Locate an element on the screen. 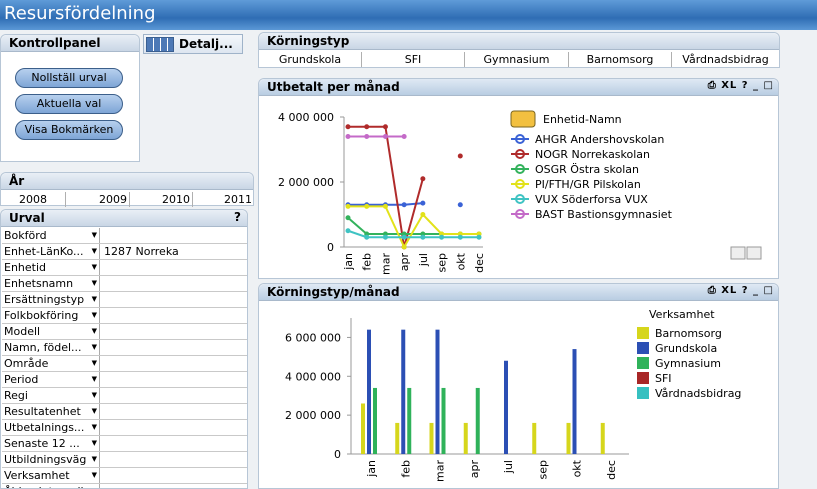 This screenshot has width=817, height=489. year-2009: 2009 is located at coordinates (98, 199).